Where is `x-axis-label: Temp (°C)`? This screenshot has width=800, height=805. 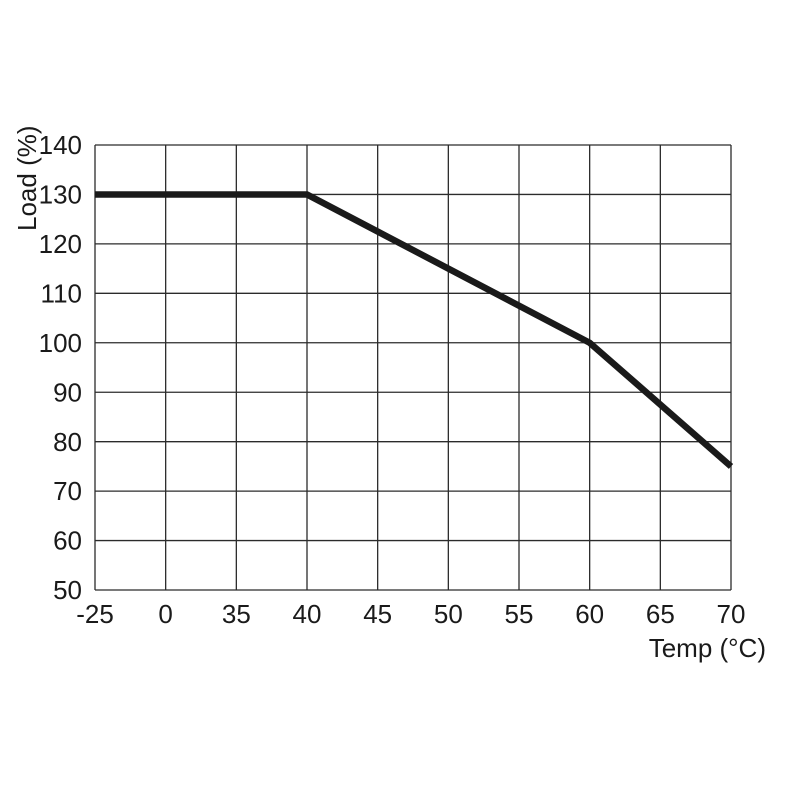 x-axis-label: Temp (°C) is located at coordinates (707, 648).